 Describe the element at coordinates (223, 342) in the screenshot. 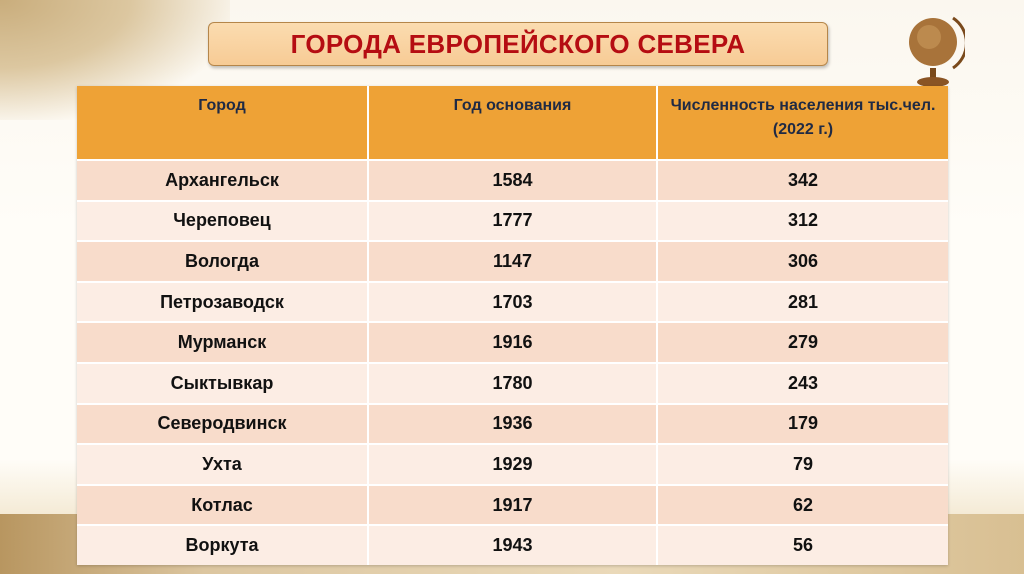

I see `cell-city: Мурманск` at that location.